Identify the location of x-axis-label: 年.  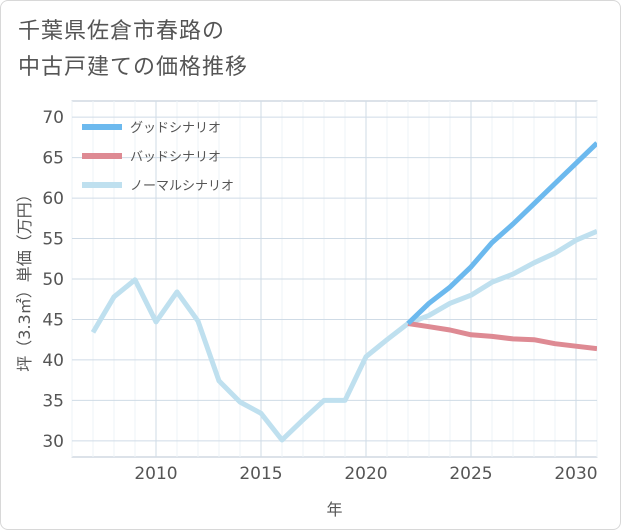
(334, 509).